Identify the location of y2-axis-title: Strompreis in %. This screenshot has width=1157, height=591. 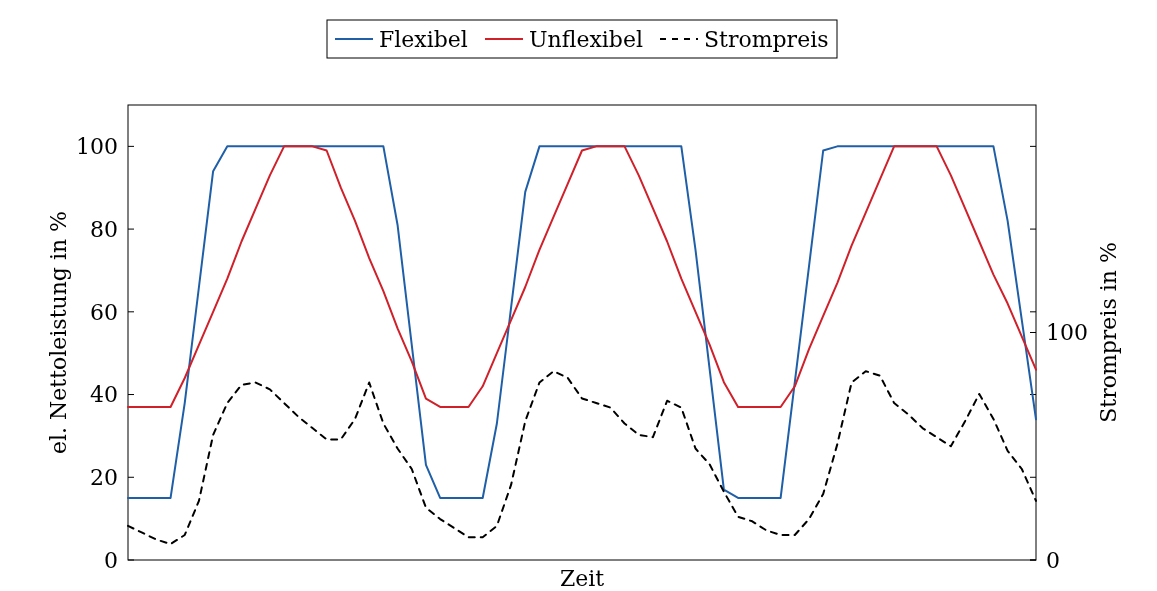
(1108, 332).